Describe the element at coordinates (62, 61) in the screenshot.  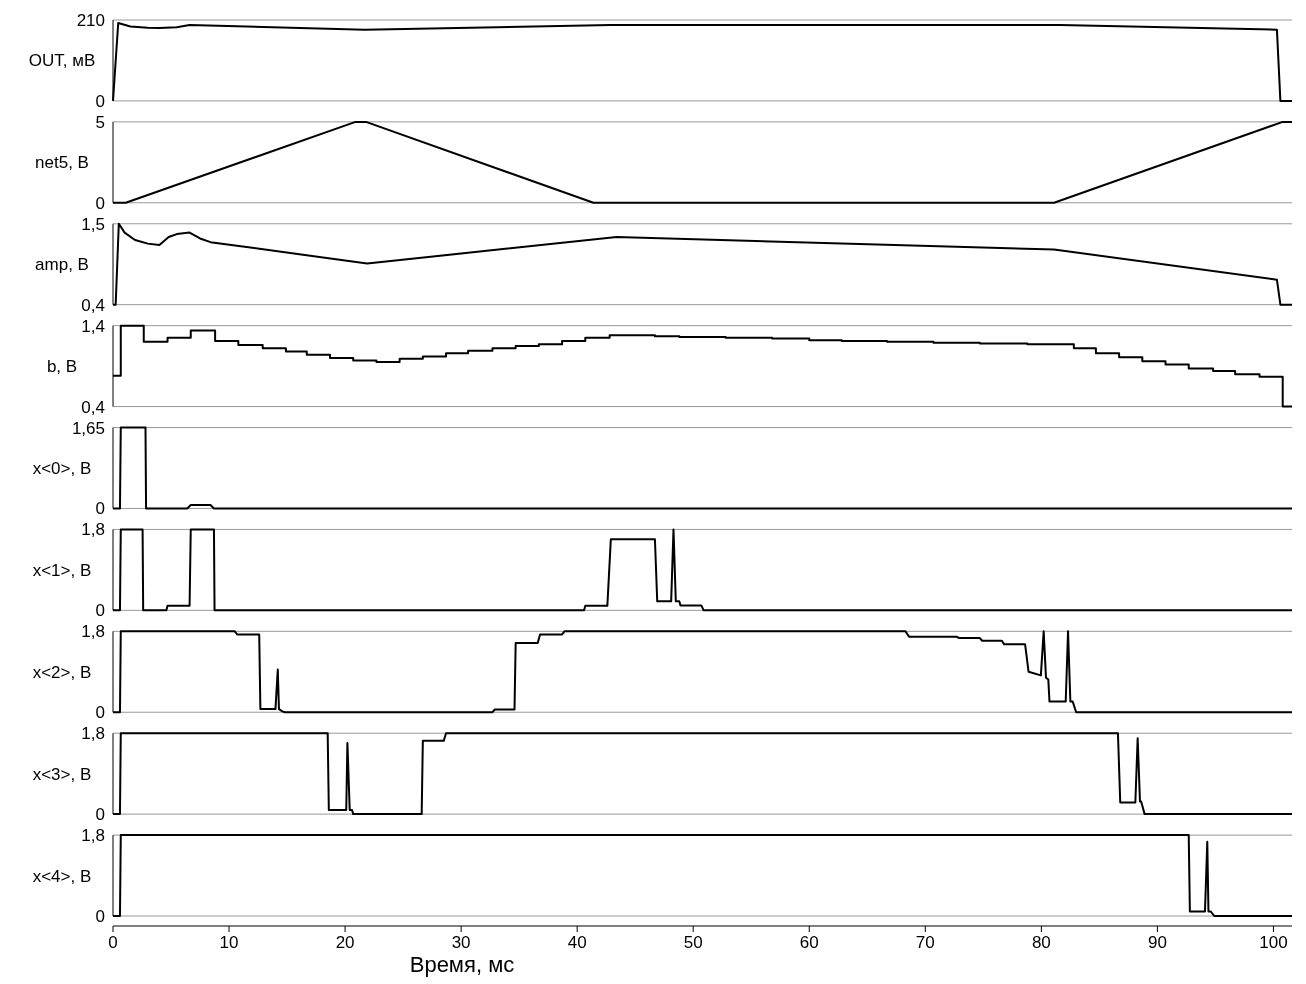
I see `y-axis-title: OUT, мВ` at that location.